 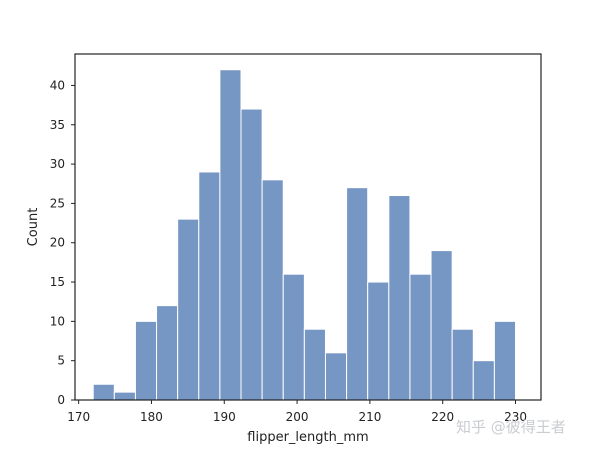 I want to click on x-tick-label: 200, so click(x=297, y=417).